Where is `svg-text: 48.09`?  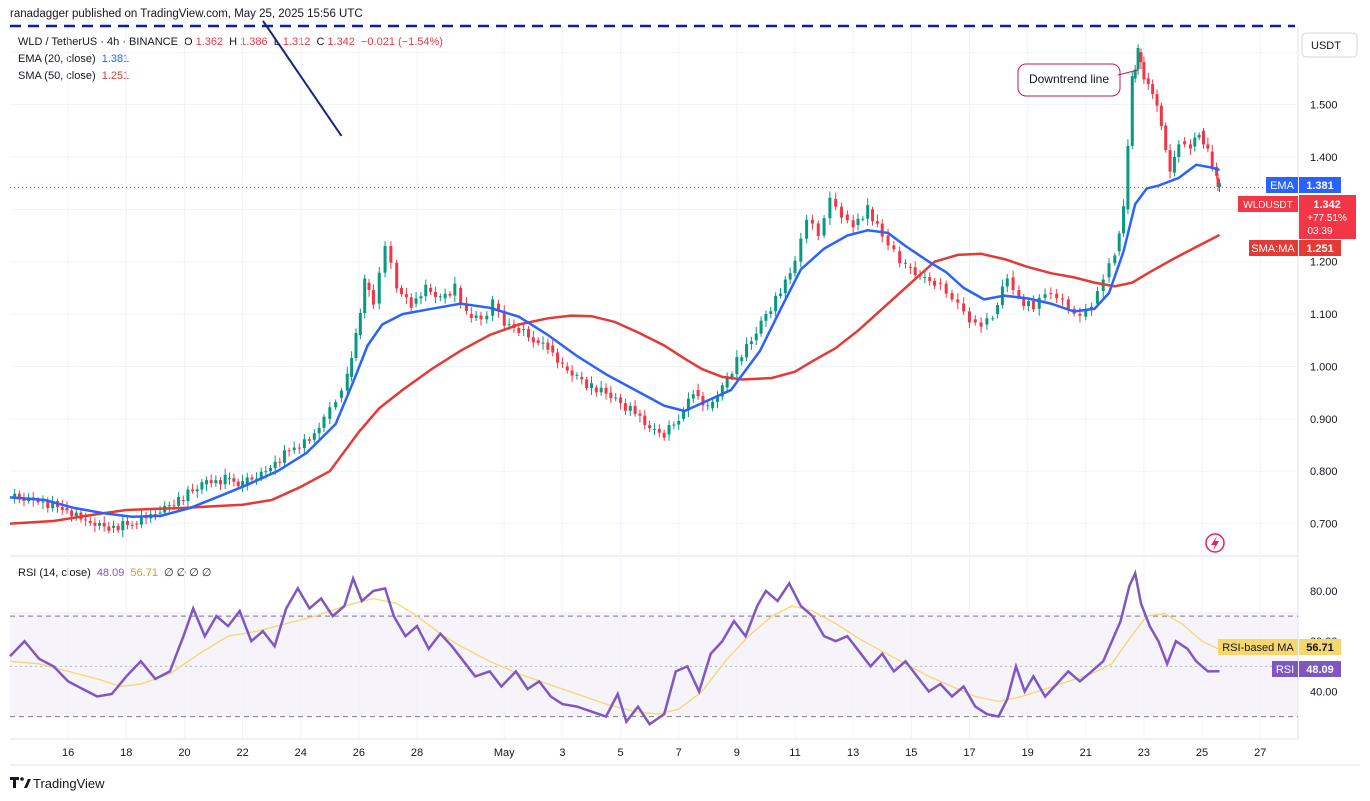 svg-text: 48.09 is located at coordinates (1320, 670).